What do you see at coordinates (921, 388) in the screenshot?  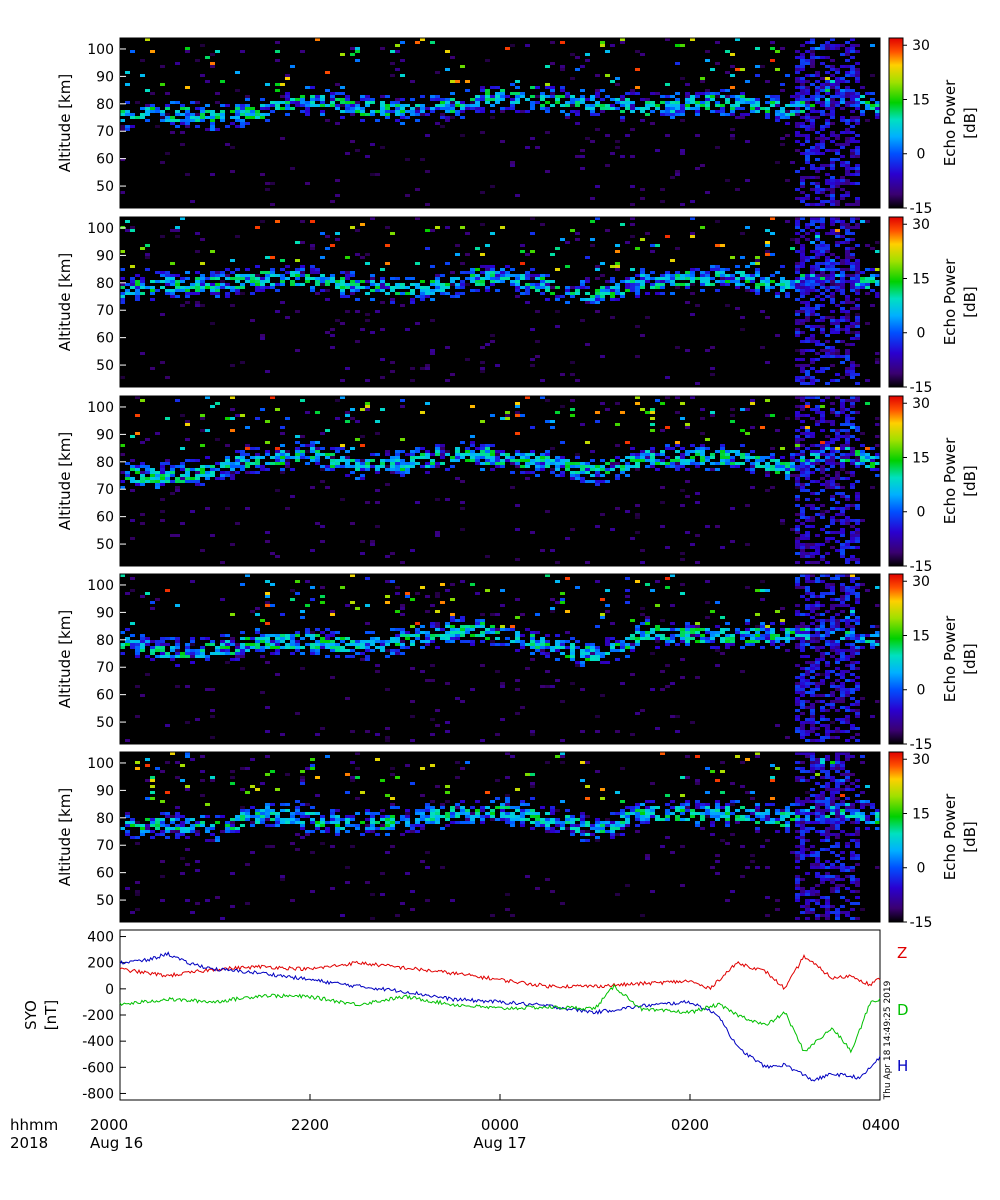 I see `colorbar-tick-label: -15` at bounding box center [921, 388].